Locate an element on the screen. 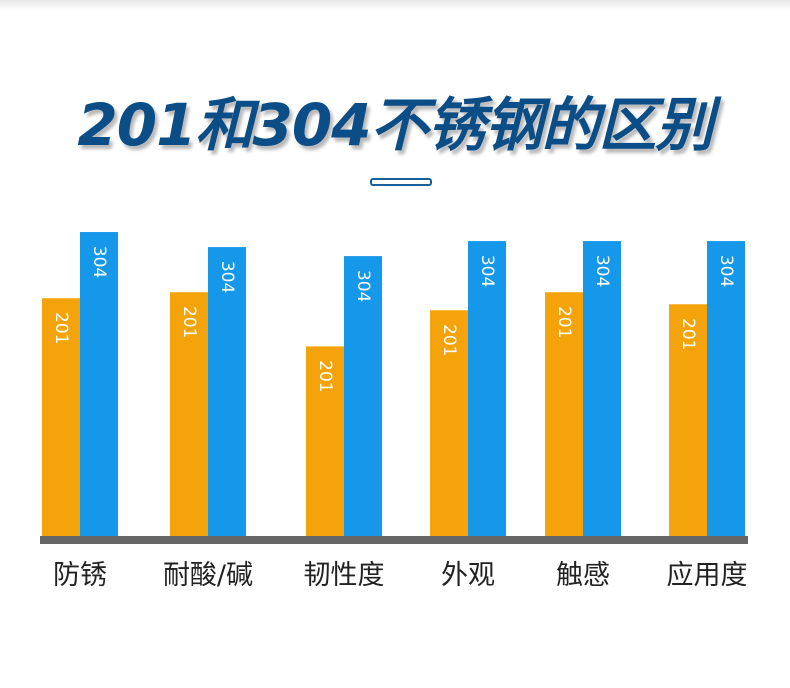 The width and height of the screenshot is (790, 688). category-label-5: 触感 is located at coordinates (583, 575).